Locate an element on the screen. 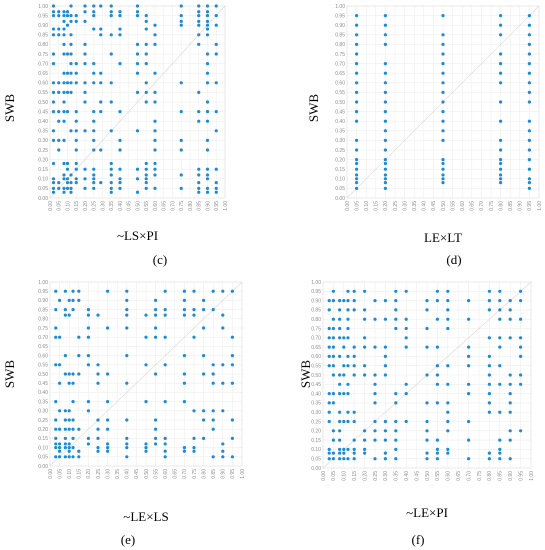 The image size is (545, 550). x-tick-label: 0.10 is located at coordinates (70, 474).